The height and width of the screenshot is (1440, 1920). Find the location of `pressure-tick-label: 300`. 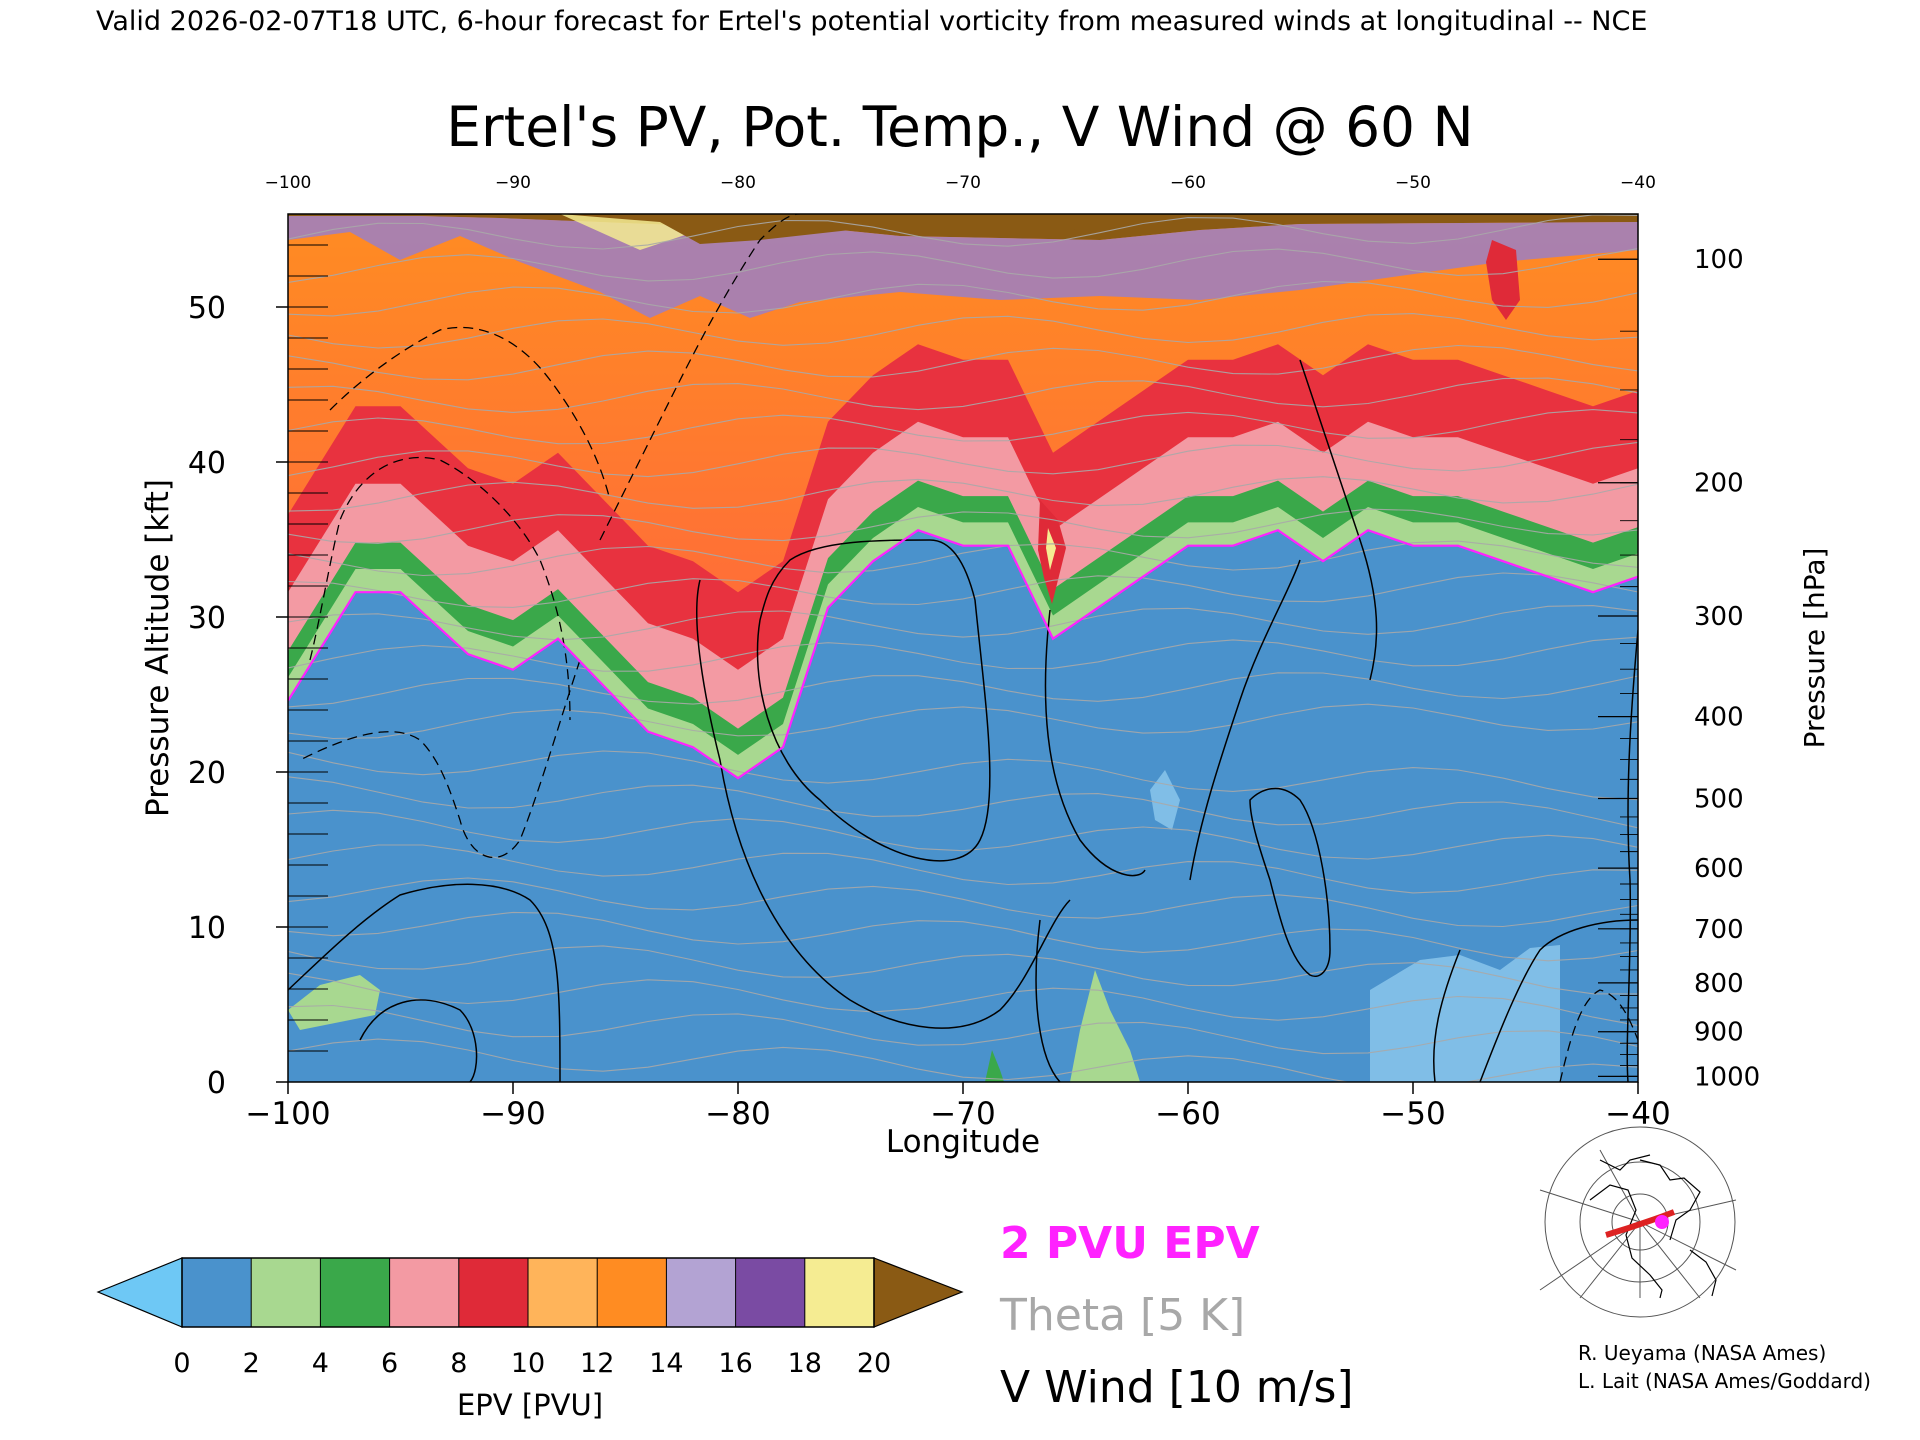

pressure-tick-label: 300 is located at coordinates (1719, 617).